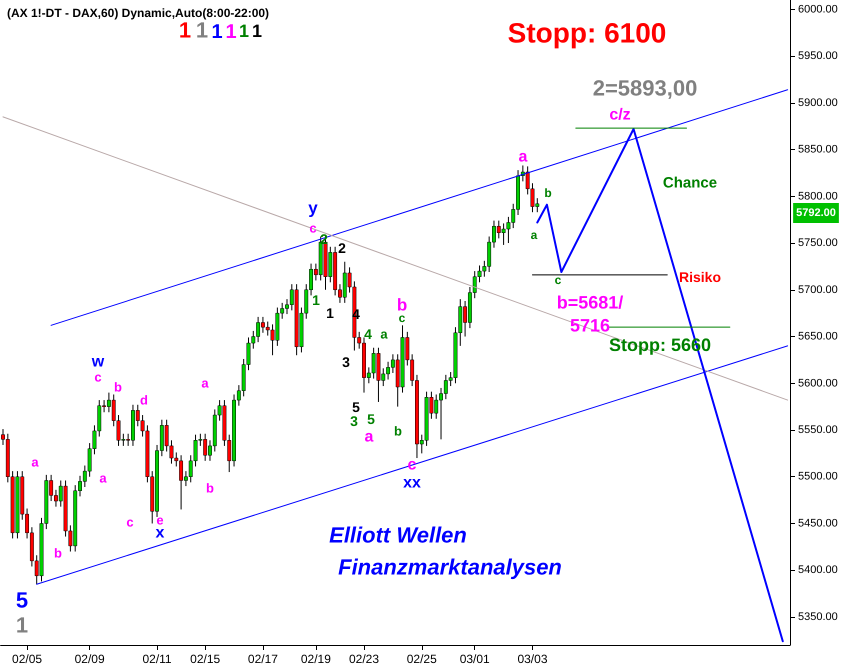  I want to click on x-tick-label: 02/05, so click(27, 659).